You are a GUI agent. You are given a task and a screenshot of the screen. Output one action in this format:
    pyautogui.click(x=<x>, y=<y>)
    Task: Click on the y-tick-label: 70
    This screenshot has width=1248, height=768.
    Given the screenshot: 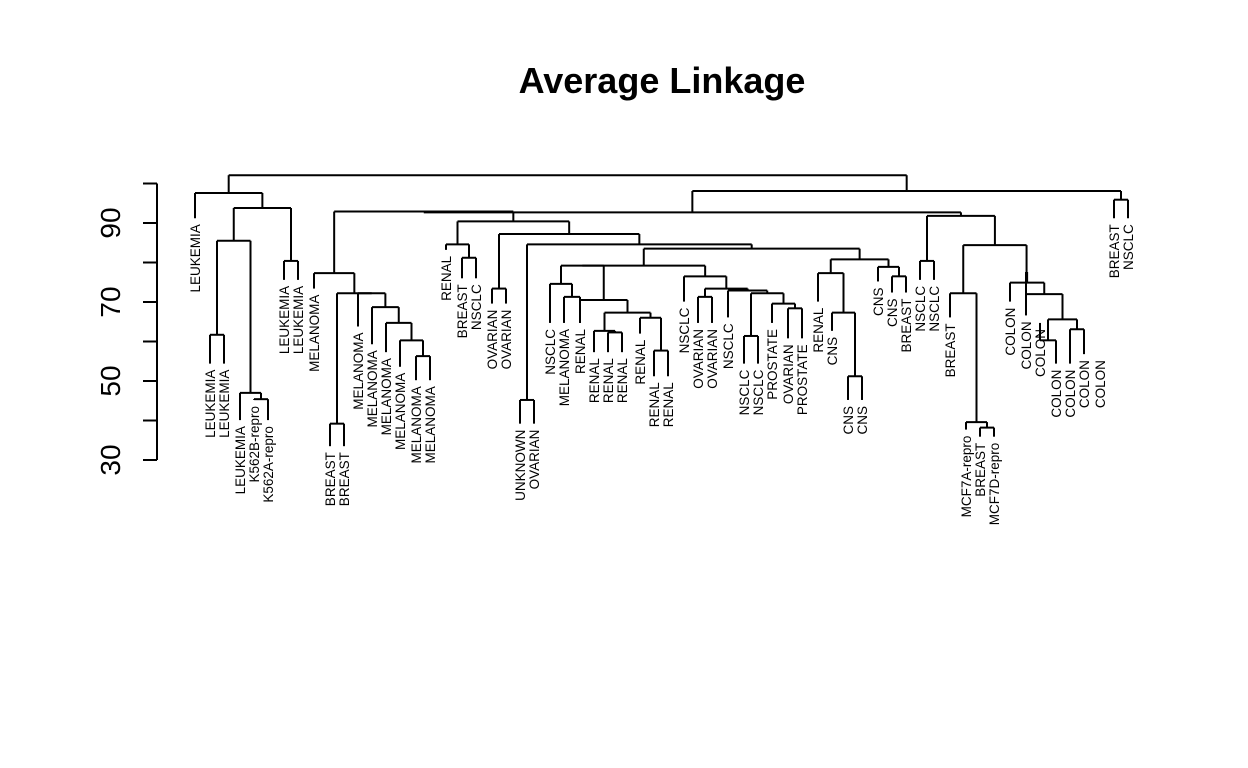 What is the action you would take?
    pyautogui.click(x=110, y=301)
    